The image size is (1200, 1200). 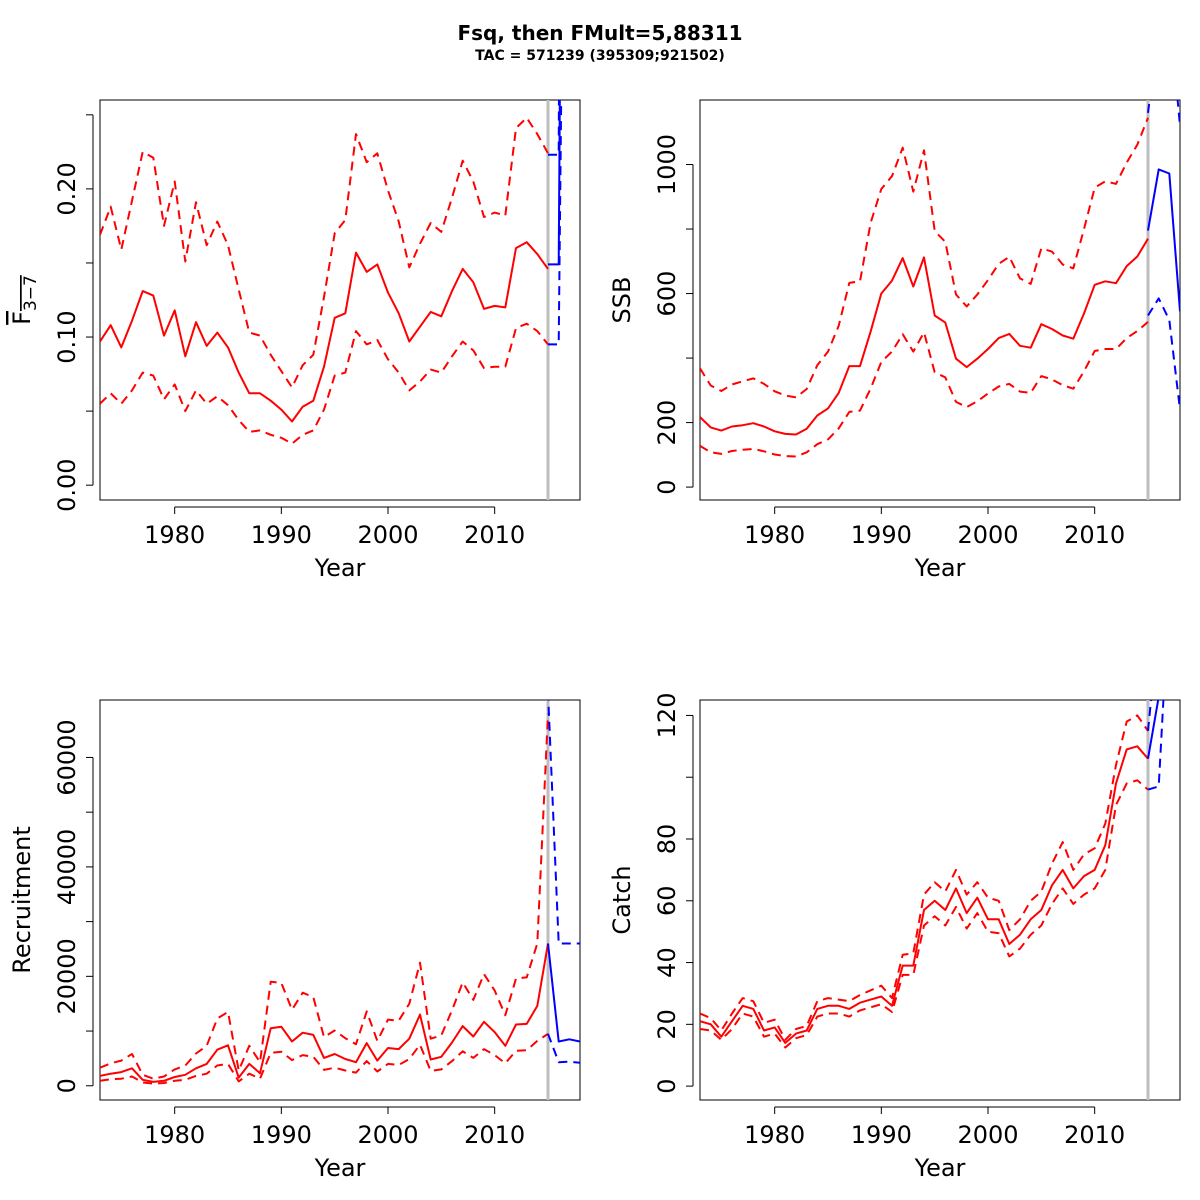 What do you see at coordinates (67, 1085) in the screenshot?
I see `recruitment-y-tick-label: 0` at bounding box center [67, 1085].